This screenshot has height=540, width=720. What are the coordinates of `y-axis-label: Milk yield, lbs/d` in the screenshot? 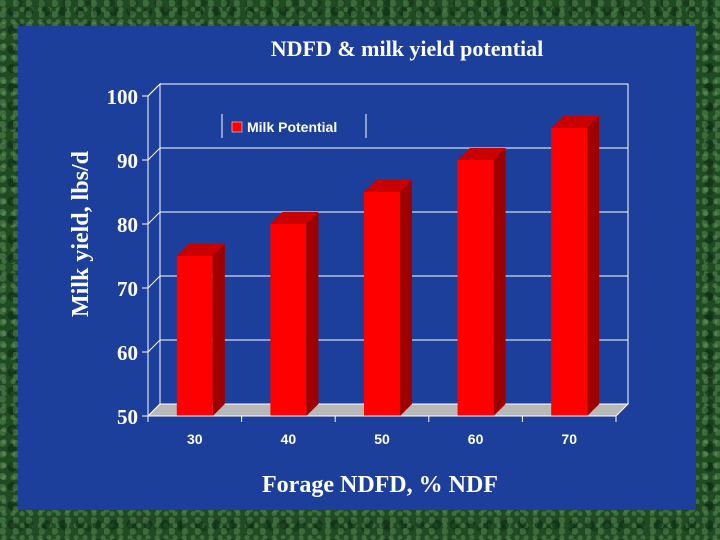 It's located at (81, 233).